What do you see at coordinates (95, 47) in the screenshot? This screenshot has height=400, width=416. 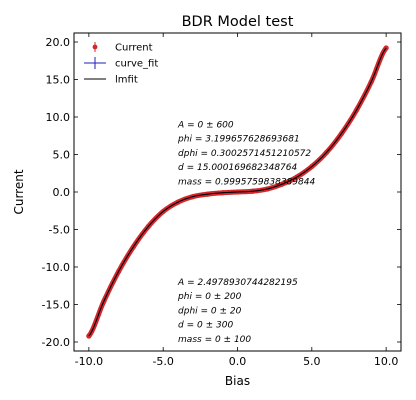 I see `legend-marker` at bounding box center [95, 47].